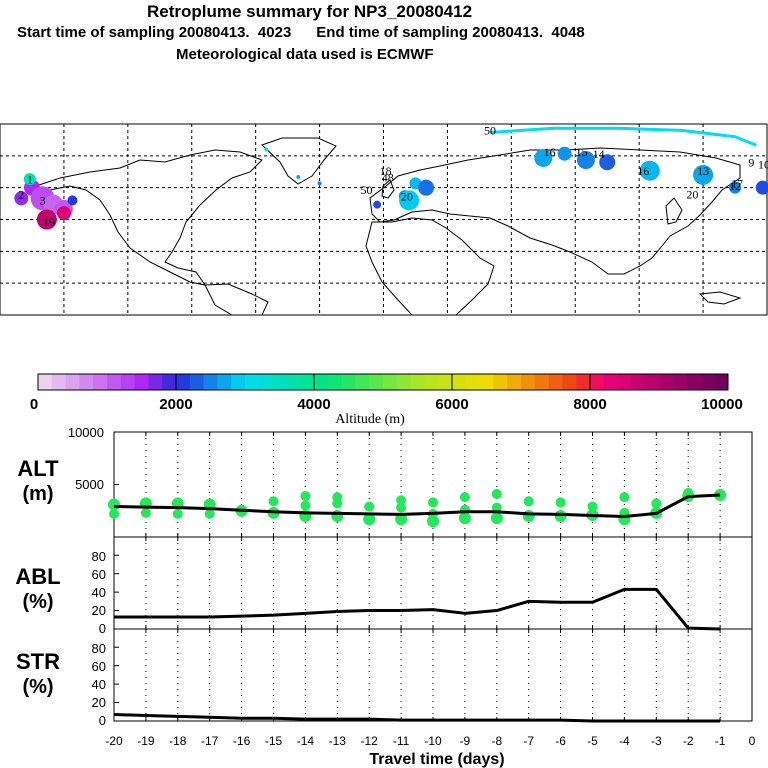  I want to click on plume-age-labels: 12319504820185016141516131220109174, so click(393, 176).